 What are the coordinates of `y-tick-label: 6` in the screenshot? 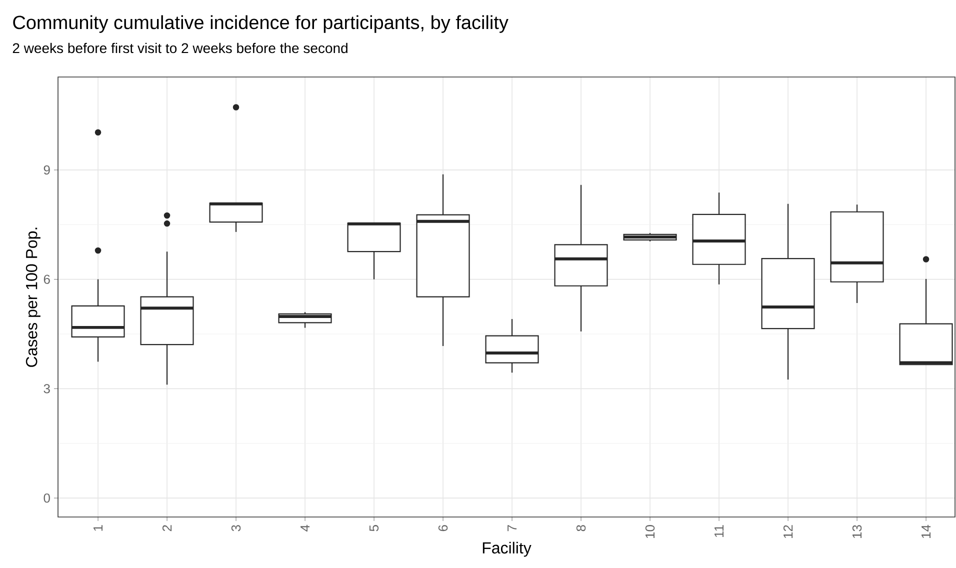 It's located at (47, 279).